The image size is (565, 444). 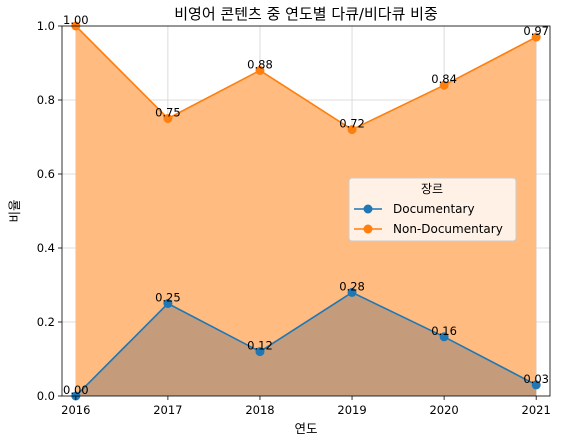 I want to click on legend-box, so click(x=432, y=209).